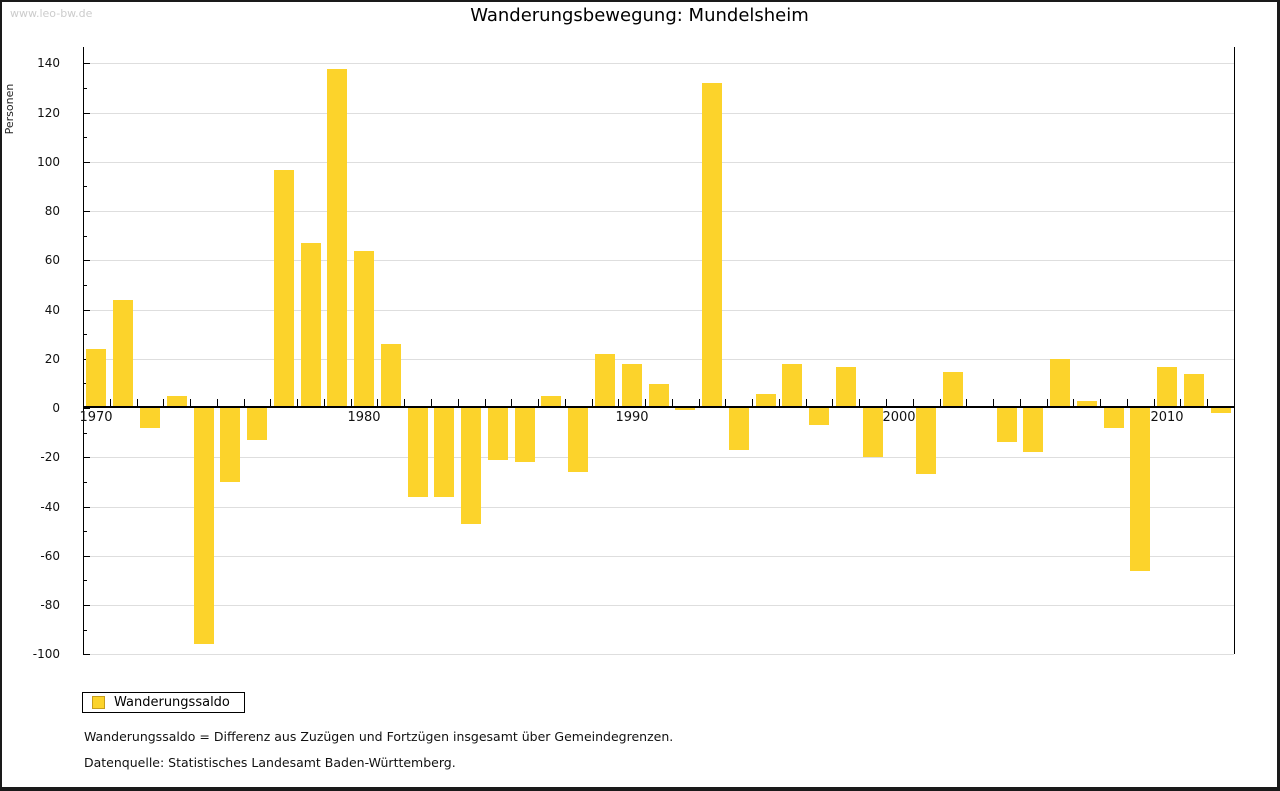 The image size is (1280, 791). Describe the element at coordinates (444, 452) in the screenshot. I see `bar-1983` at that location.